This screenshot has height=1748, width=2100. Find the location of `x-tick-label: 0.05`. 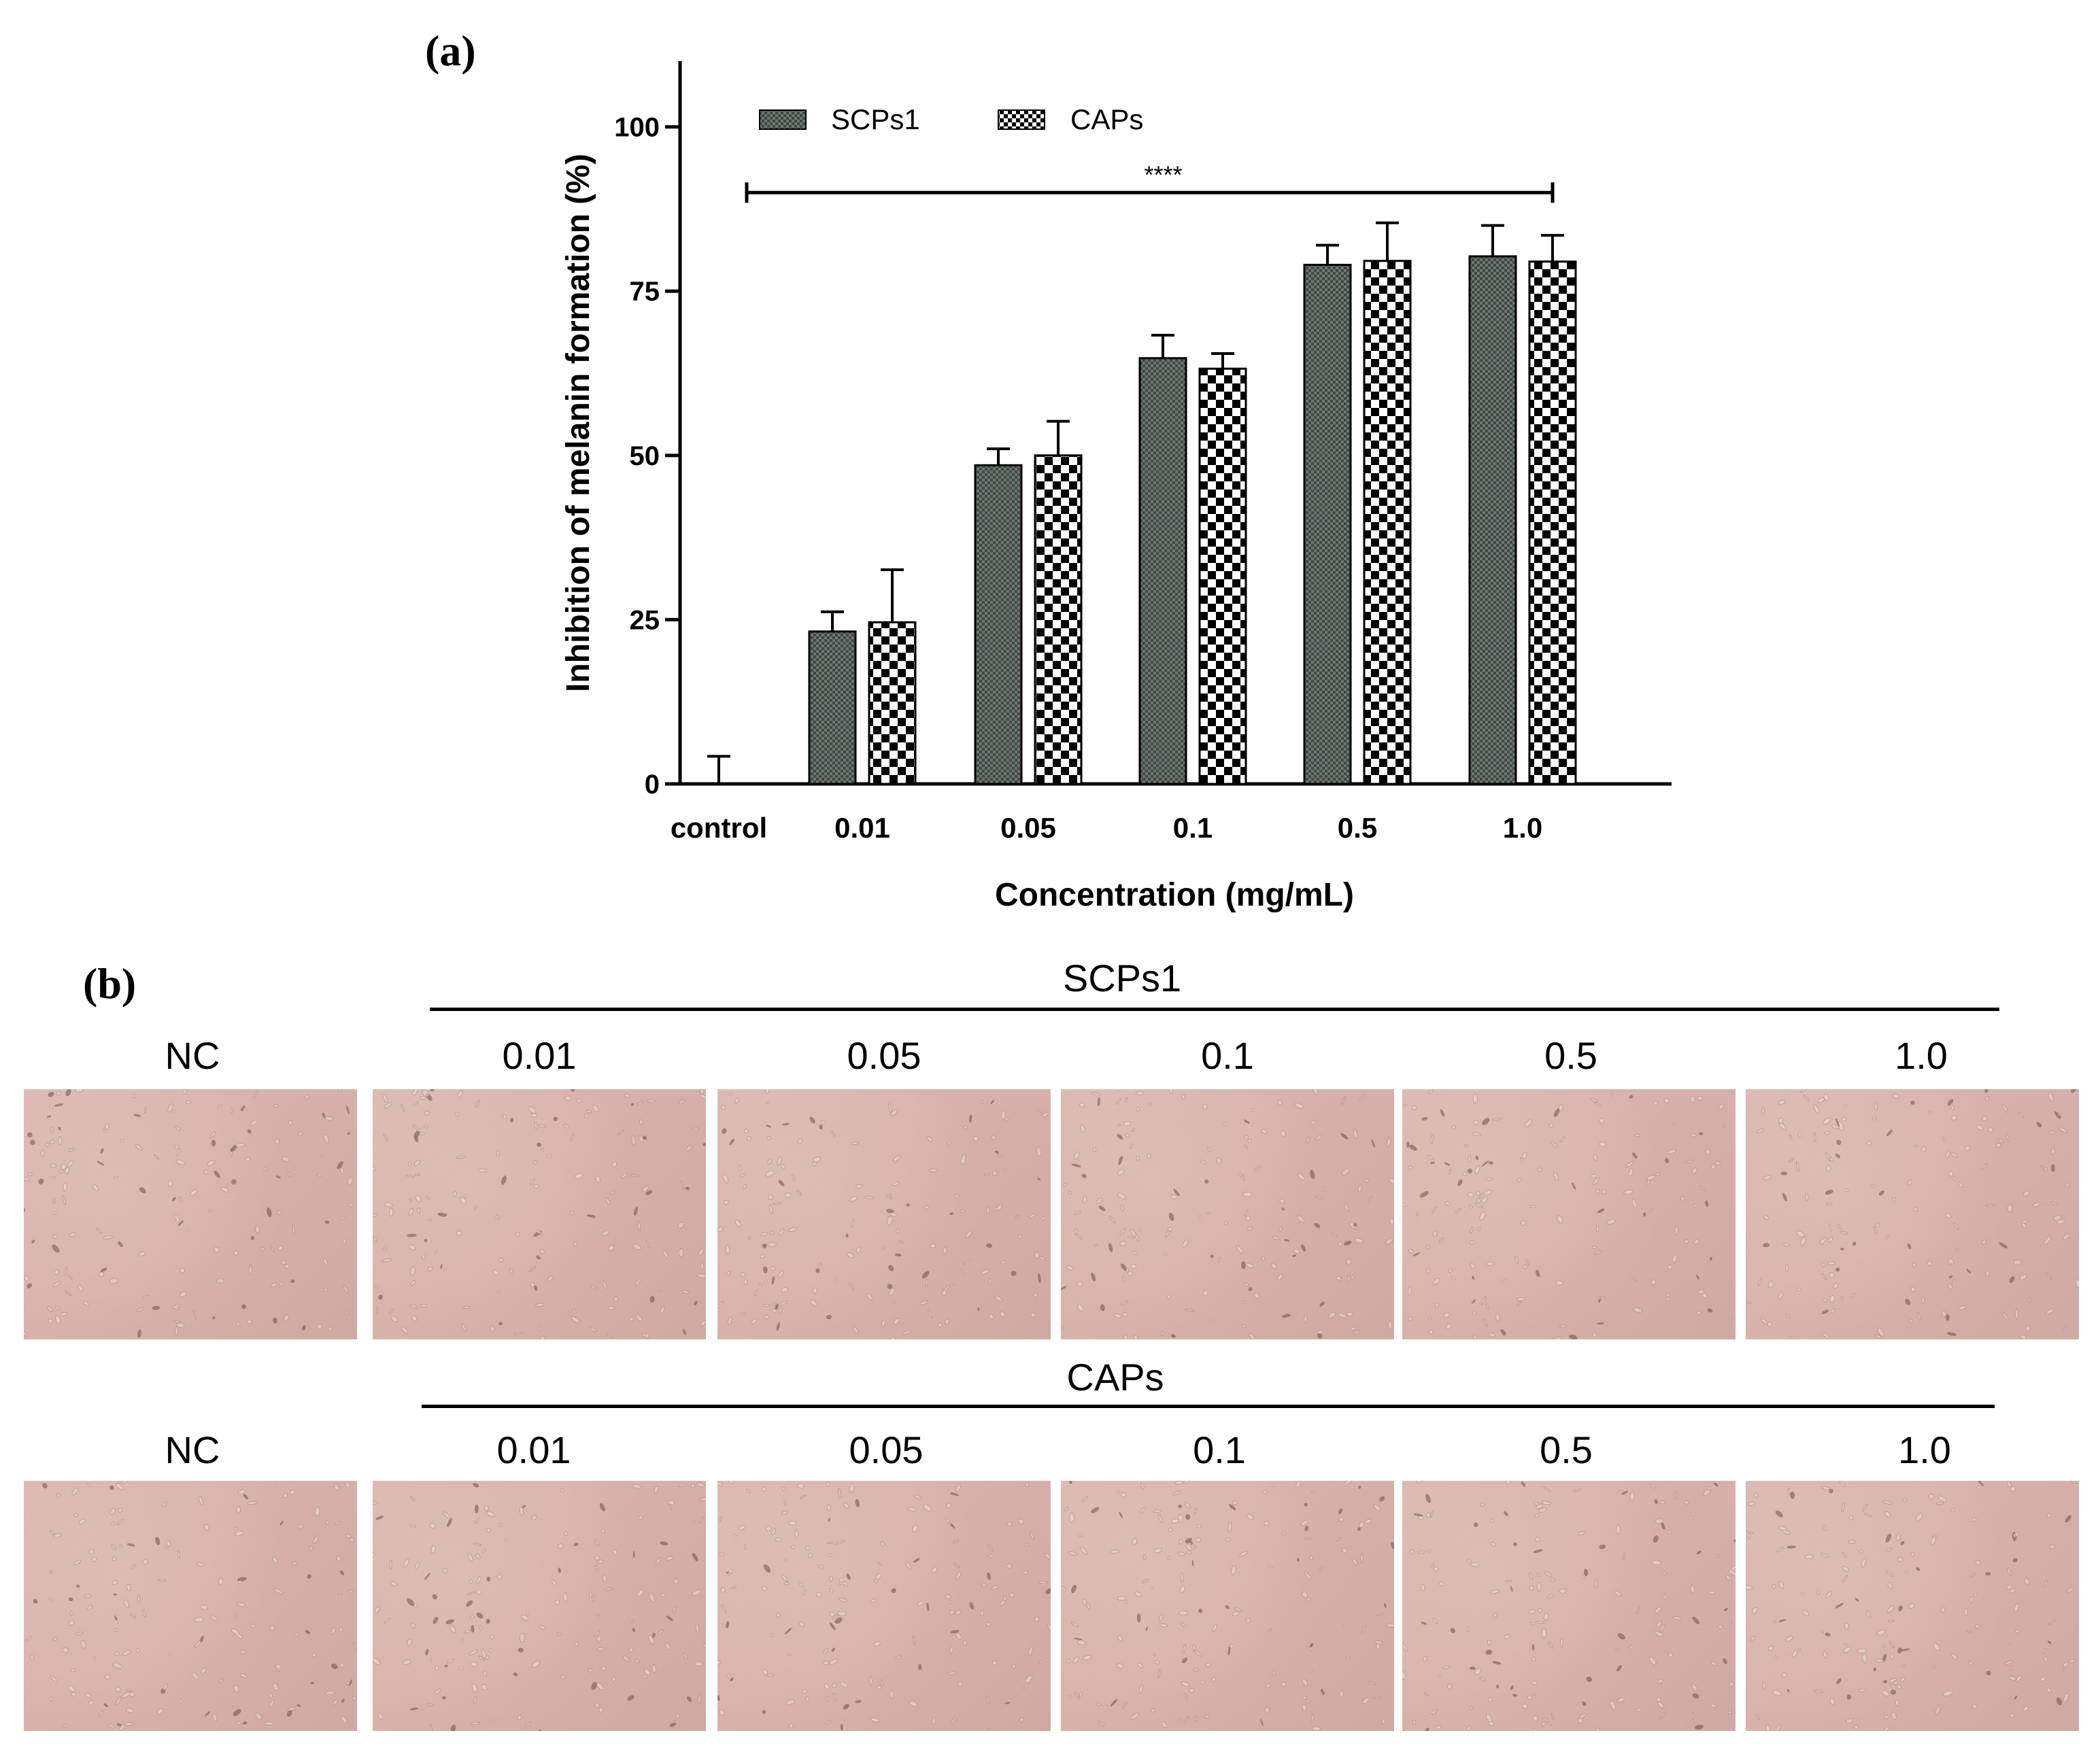

x-tick-label: 0.05 is located at coordinates (1028, 828).